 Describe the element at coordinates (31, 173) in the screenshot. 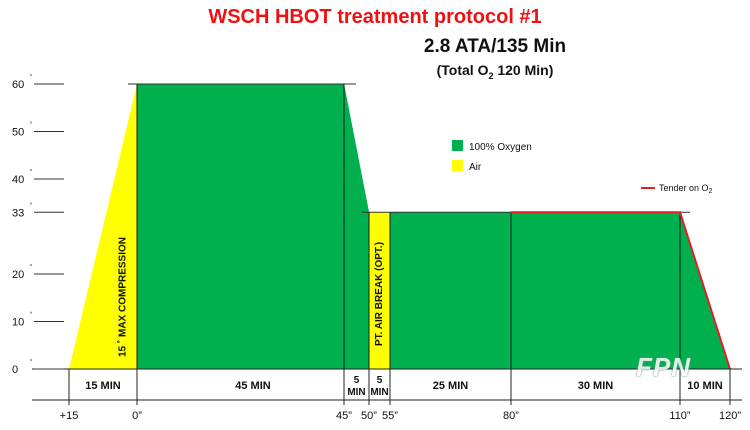

I see `y-tick-degree-40: ˚` at that location.